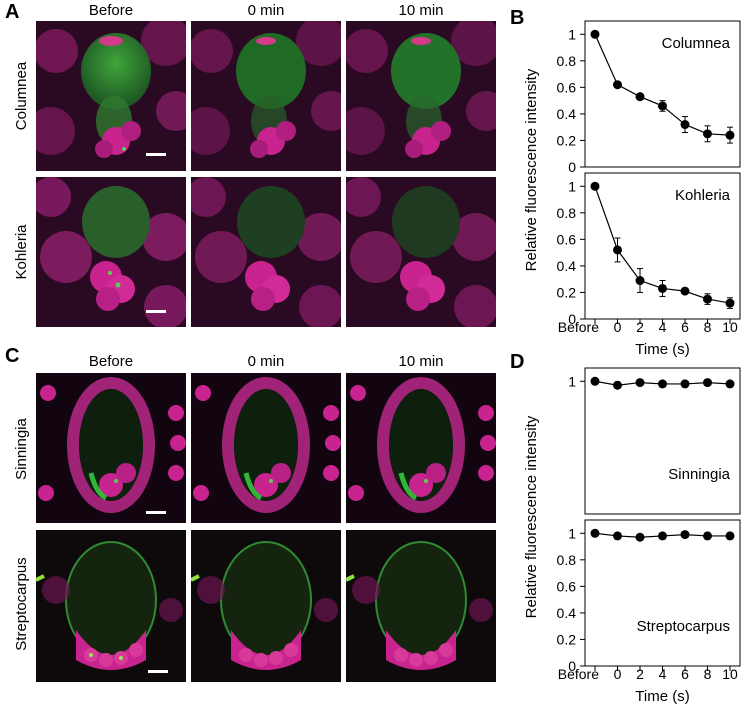 The height and width of the screenshot is (713, 747). What do you see at coordinates (111, 252) in the screenshot?
I see `micrograph-kohleria-before` at bounding box center [111, 252].